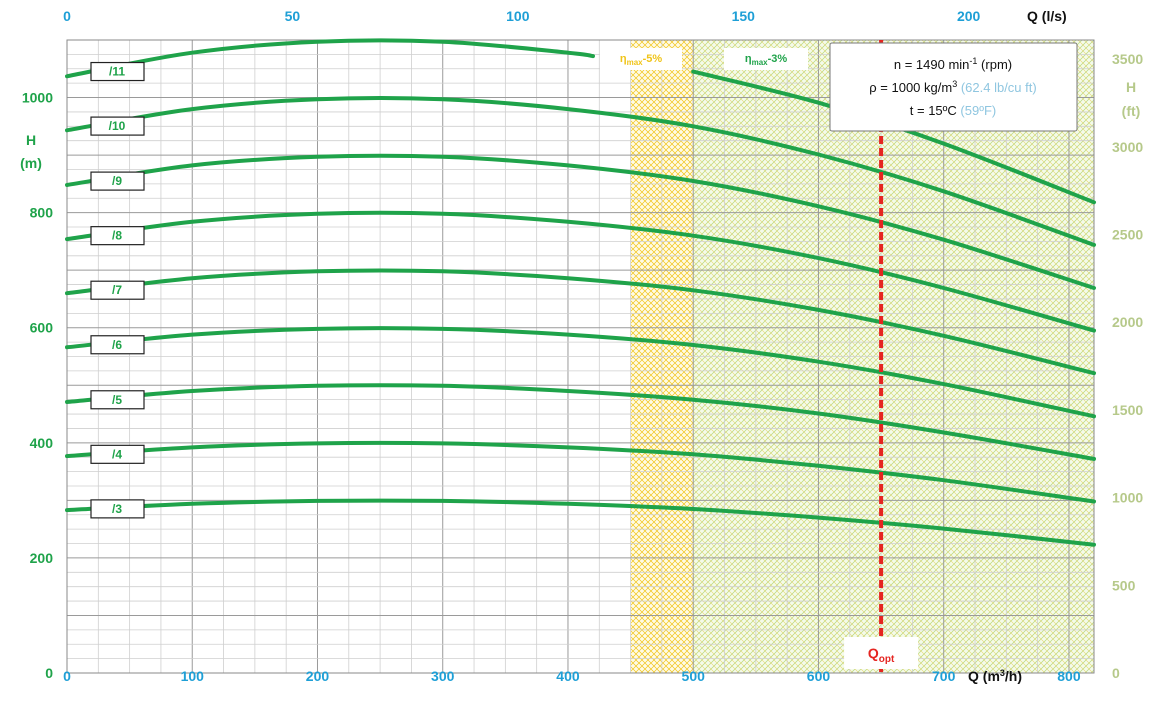 This screenshot has height=713, width=1157. What do you see at coordinates (953, 64) in the screenshot?
I see `info-speed: n = 1490 min-1 (rpm)` at bounding box center [953, 64].